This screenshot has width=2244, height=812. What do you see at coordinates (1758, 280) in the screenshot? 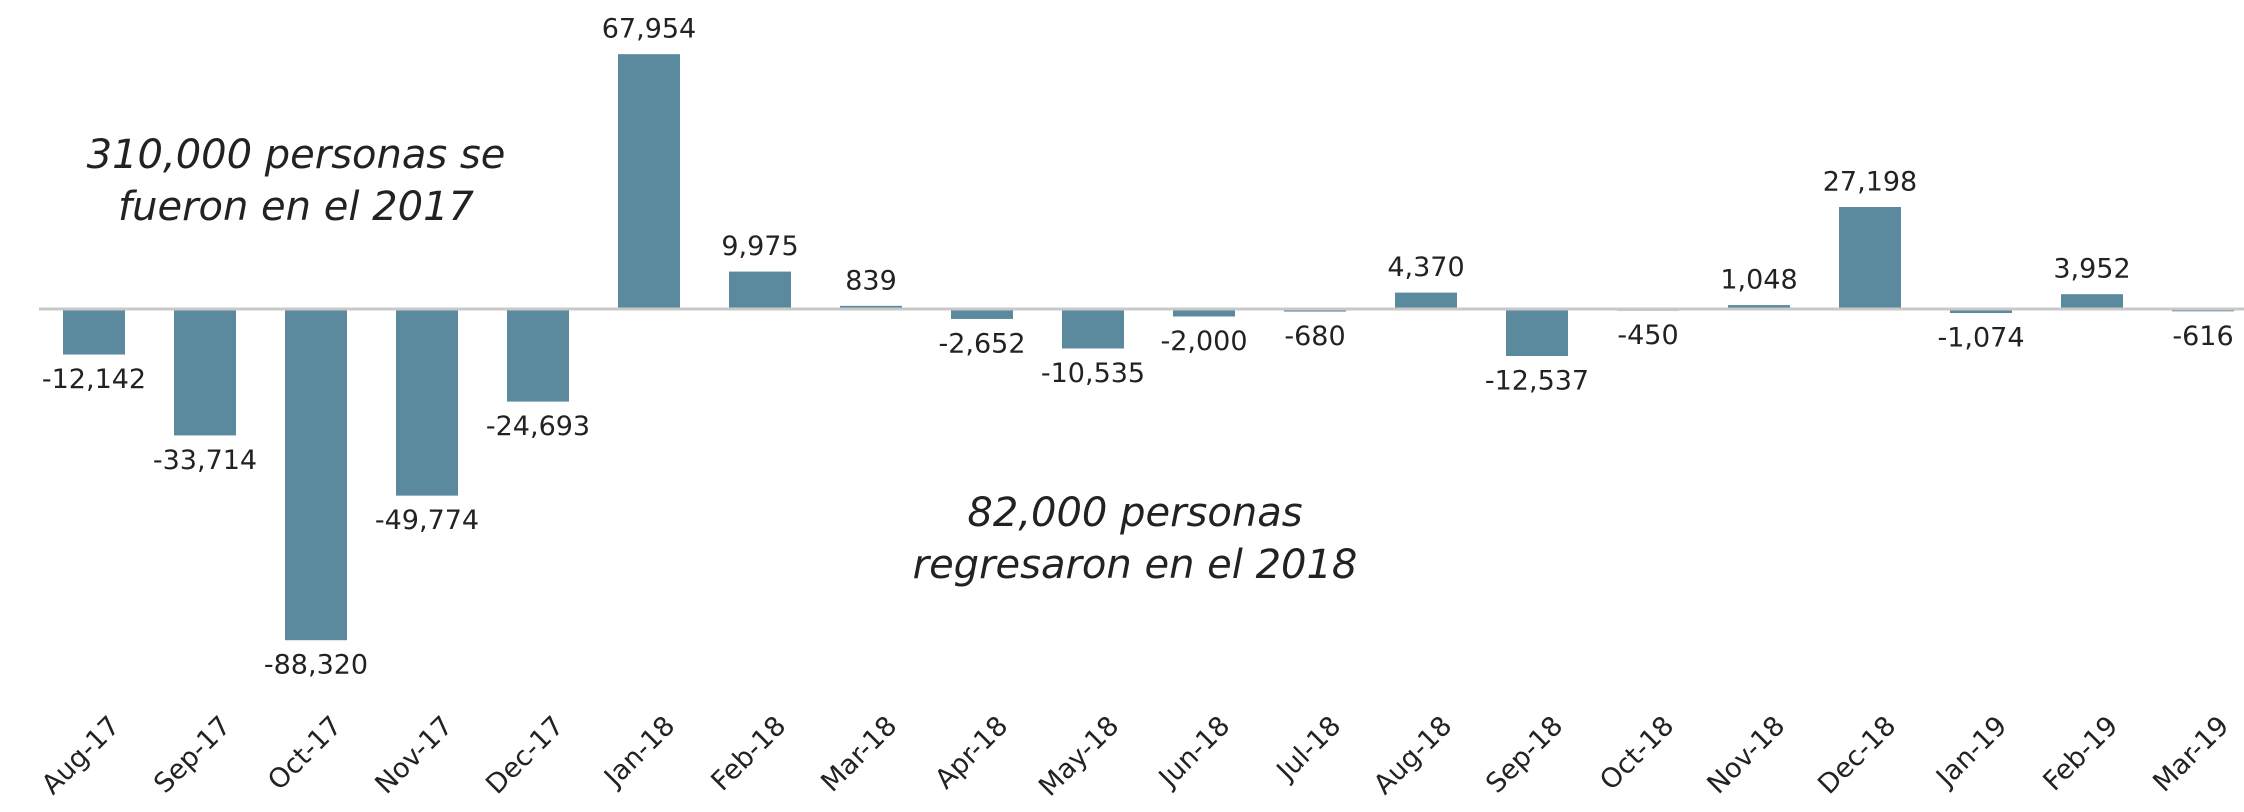
I see `value-label: 1,048` at bounding box center [1758, 280].